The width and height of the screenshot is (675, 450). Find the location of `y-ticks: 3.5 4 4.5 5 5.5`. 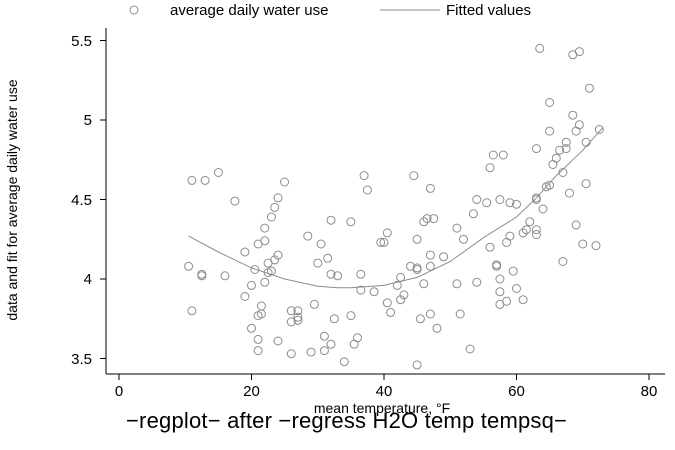

y-ticks: 3.5 4 4.5 5 5.5 is located at coordinates (88, 200).